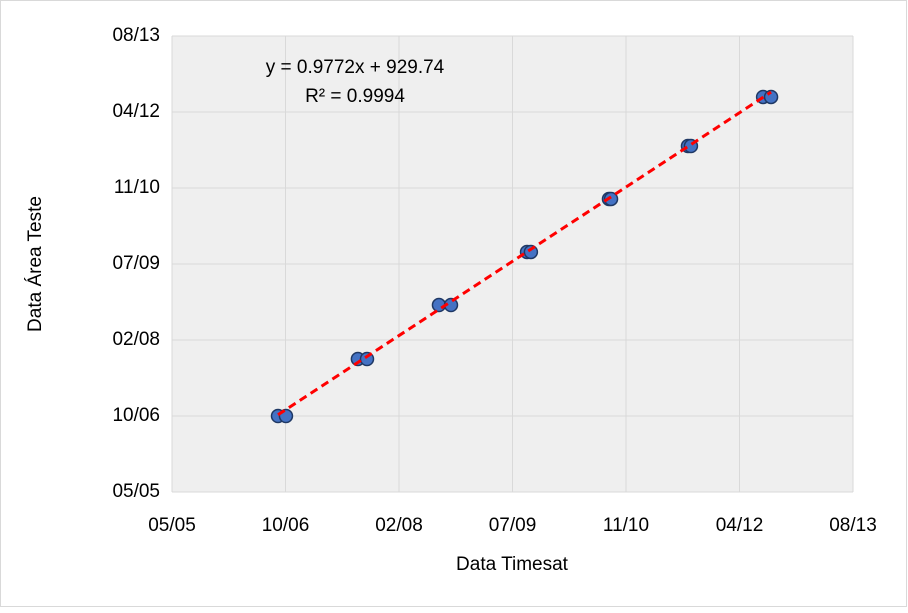 This screenshot has width=908, height=613. What do you see at coordinates (35, 264) in the screenshot?
I see `y-axis-title: Data Área Teste` at bounding box center [35, 264].